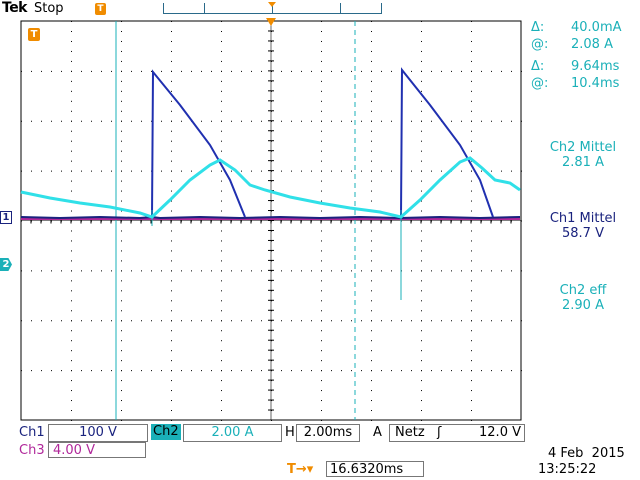  Describe the element at coordinates (97, 450) in the screenshot. I see `ch3-scale: 4.00 V` at that location.